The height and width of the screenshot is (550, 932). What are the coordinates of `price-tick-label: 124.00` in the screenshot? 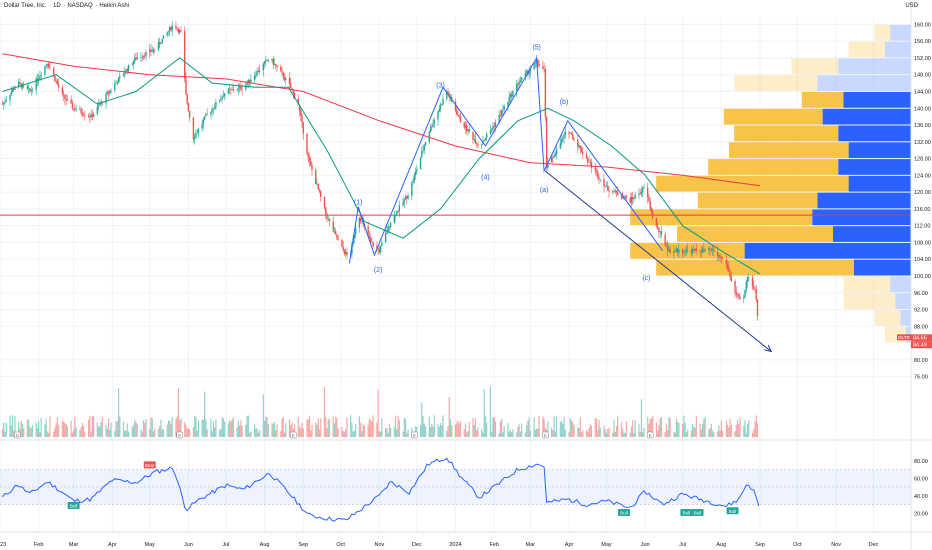 It's located at (922, 176).